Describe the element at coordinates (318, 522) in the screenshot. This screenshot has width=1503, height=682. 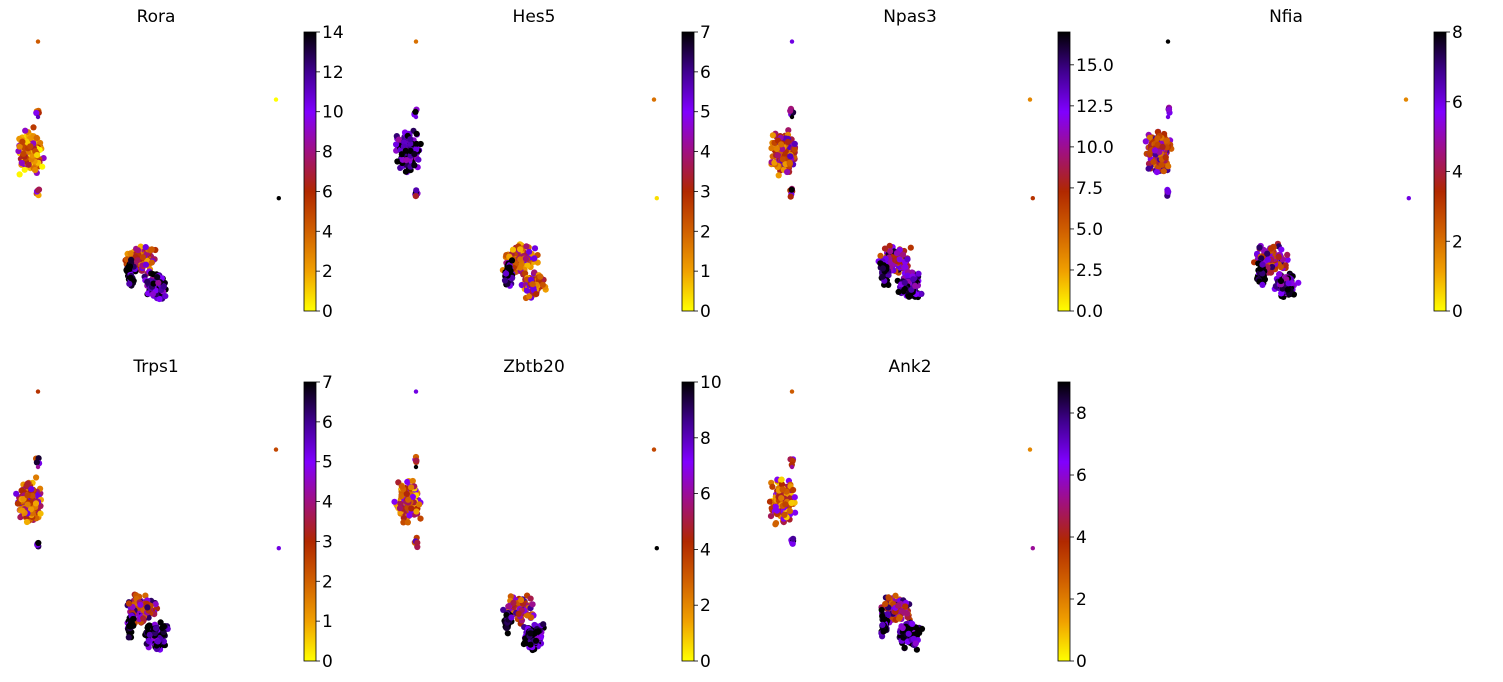
I see `colorbar: 0 1 2 3 4 5 6 7` at that location.